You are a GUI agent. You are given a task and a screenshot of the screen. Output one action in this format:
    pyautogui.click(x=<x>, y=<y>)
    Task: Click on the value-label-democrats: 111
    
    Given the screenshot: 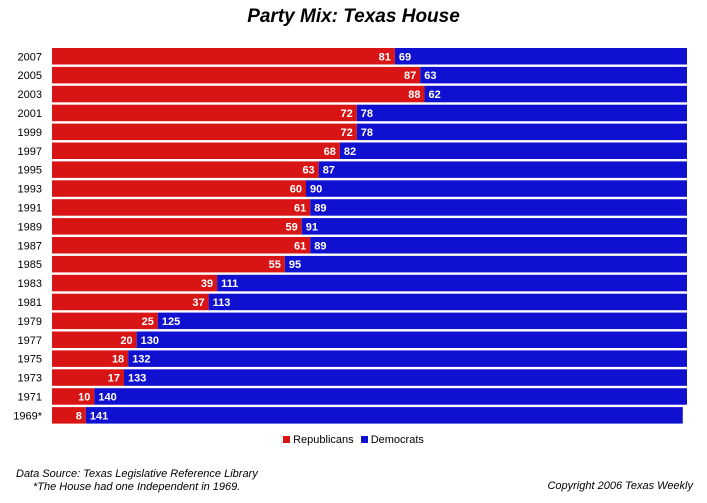 What is the action you would take?
    pyautogui.click(x=229, y=284)
    